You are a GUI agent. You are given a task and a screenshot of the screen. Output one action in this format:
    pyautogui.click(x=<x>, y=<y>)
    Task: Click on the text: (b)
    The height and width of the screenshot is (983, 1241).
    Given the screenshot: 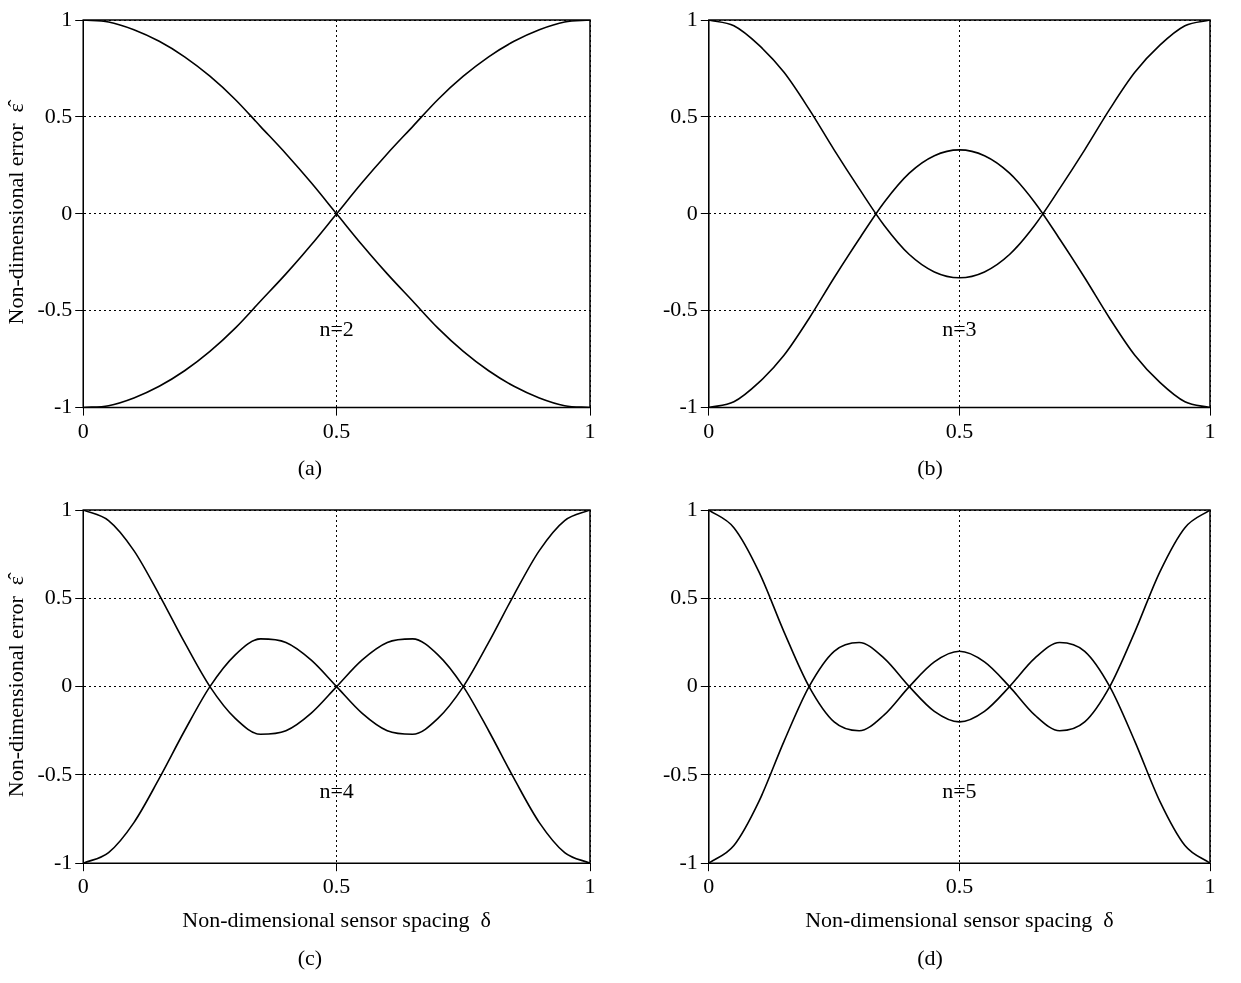 What is the action you would take?
    pyautogui.click(x=930, y=468)
    